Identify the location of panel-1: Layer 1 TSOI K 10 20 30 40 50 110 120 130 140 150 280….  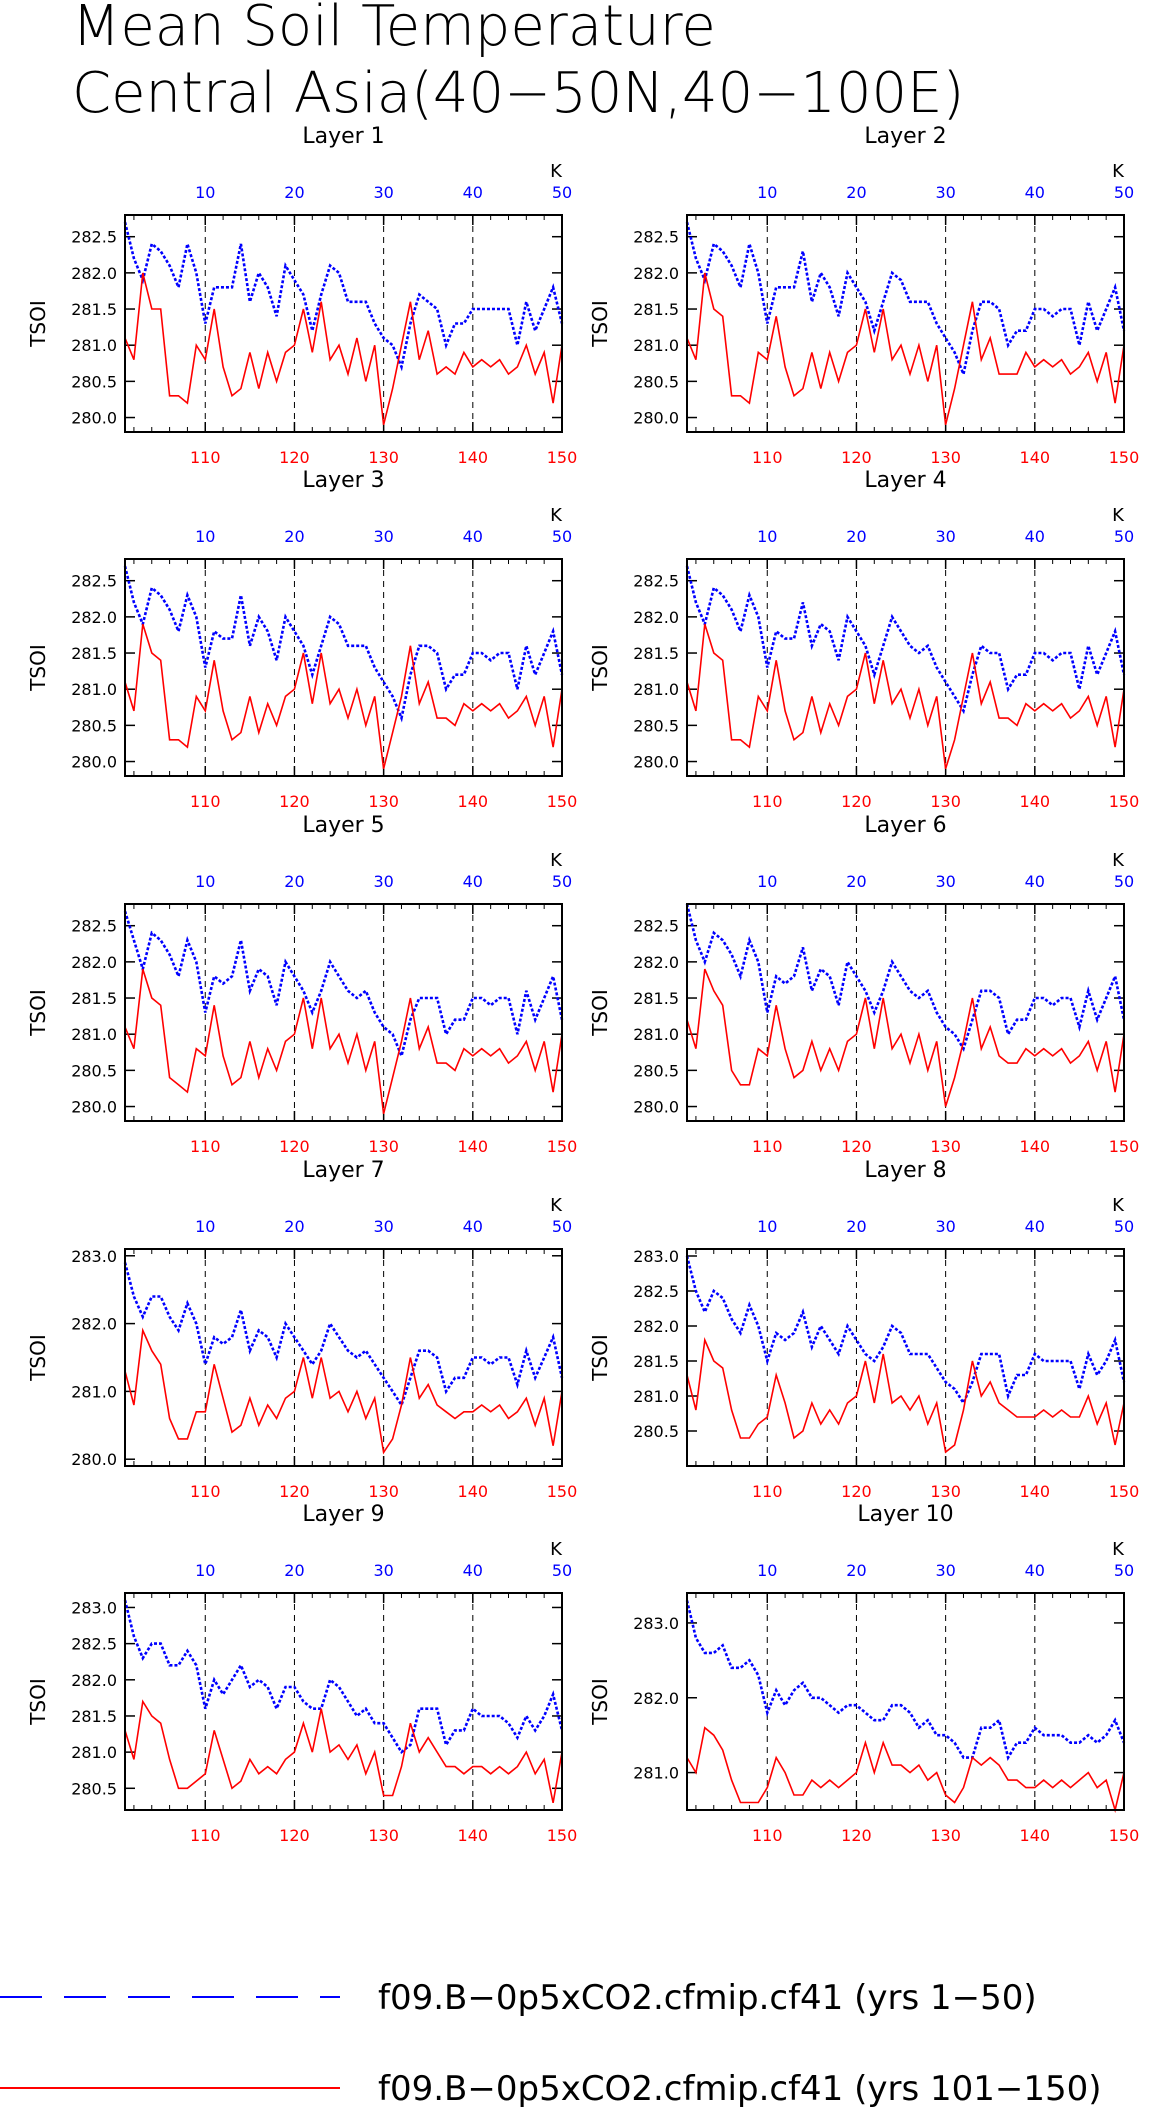
(301, 295).